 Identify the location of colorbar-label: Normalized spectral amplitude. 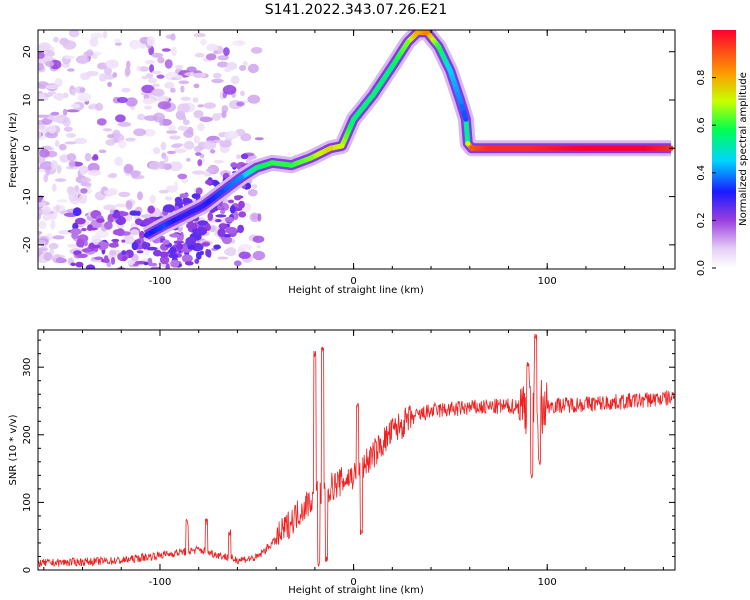
(743, 149).